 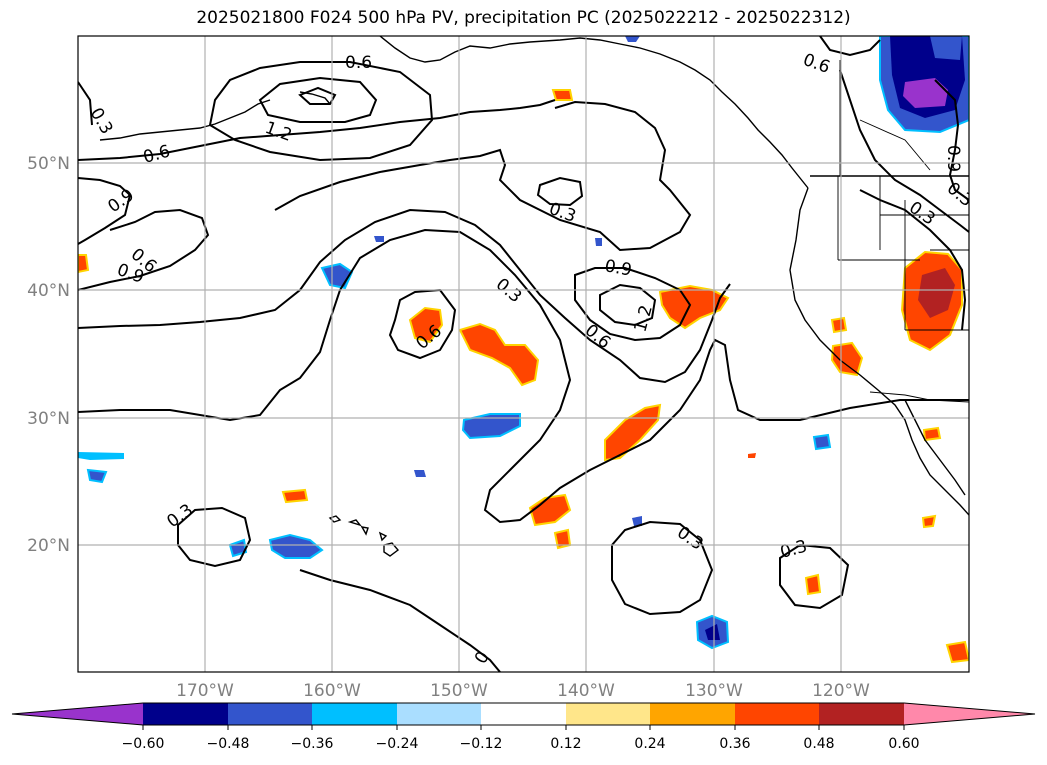 I want to click on contour-alaska-low, so click(x=321, y=111).